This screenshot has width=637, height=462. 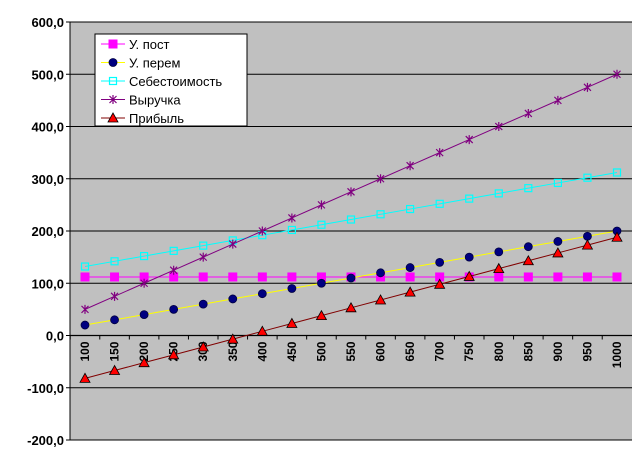 What do you see at coordinates (351, 351) in the screenshot?
I see `x-tick-label: 550` at bounding box center [351, 351].